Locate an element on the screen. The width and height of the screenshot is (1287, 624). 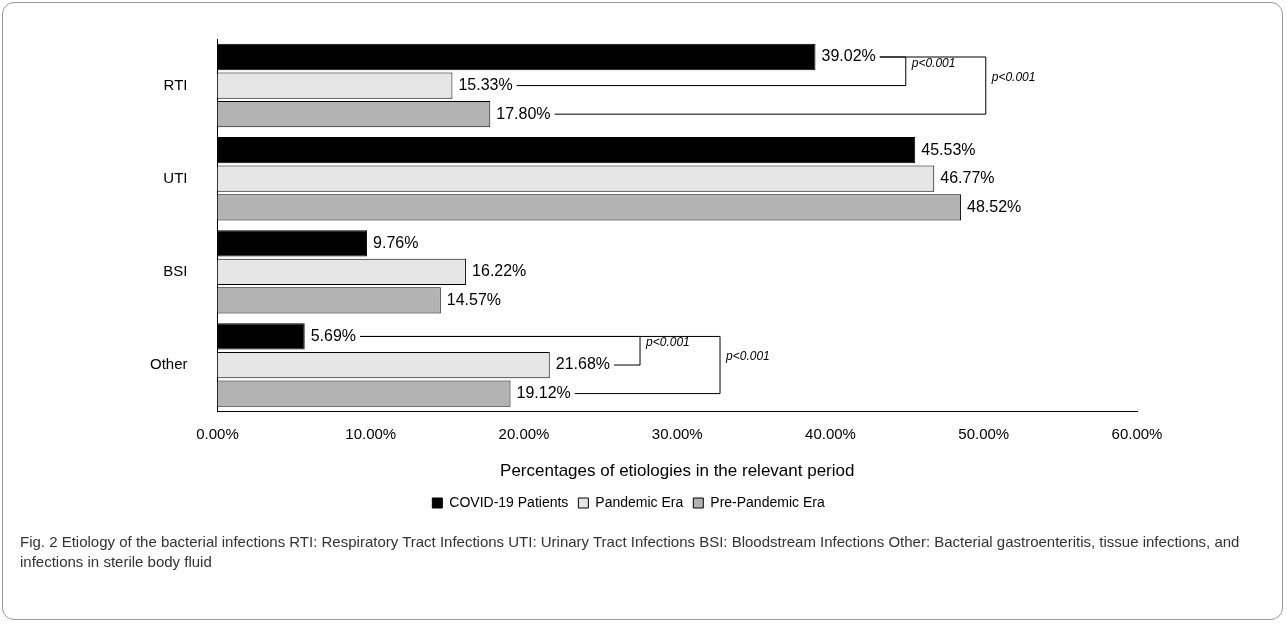
data-label: 45.53% is located at coordinates (948, 149).